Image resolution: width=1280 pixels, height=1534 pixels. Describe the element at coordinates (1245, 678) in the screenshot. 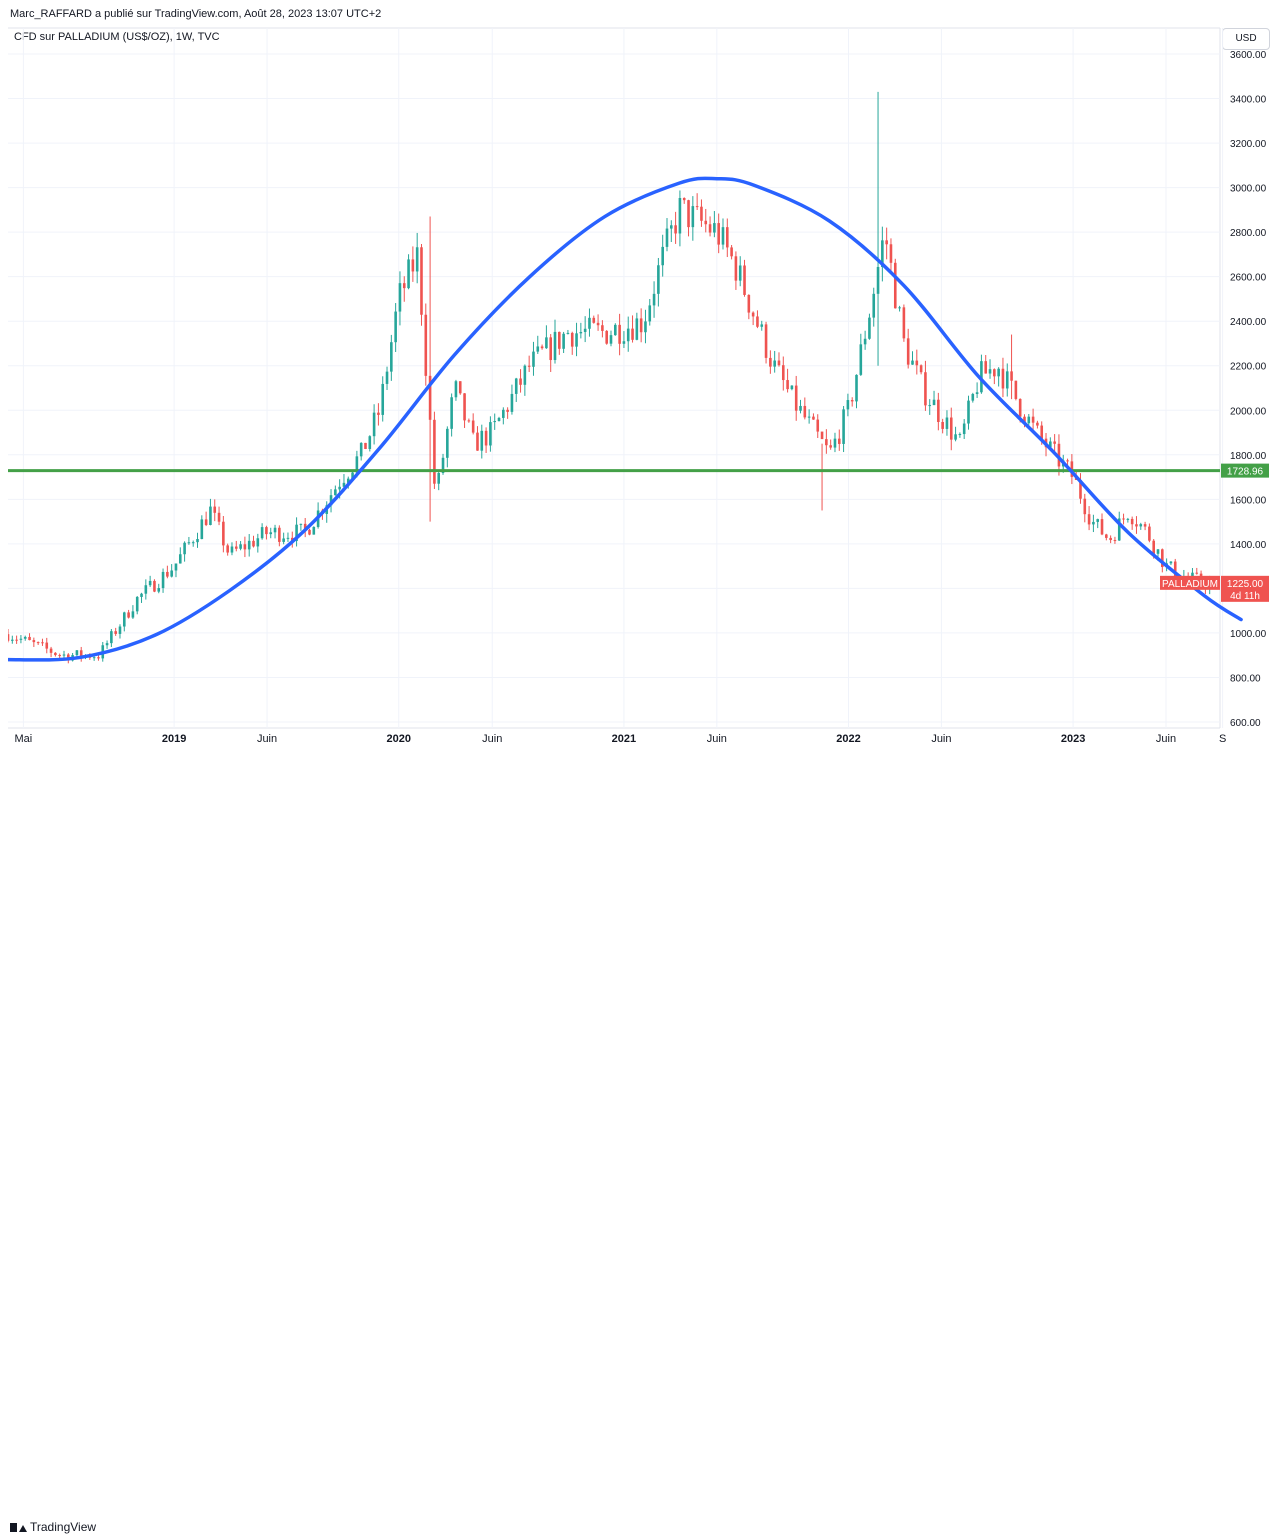

I see `y-tick-label: 800.00` at that location.